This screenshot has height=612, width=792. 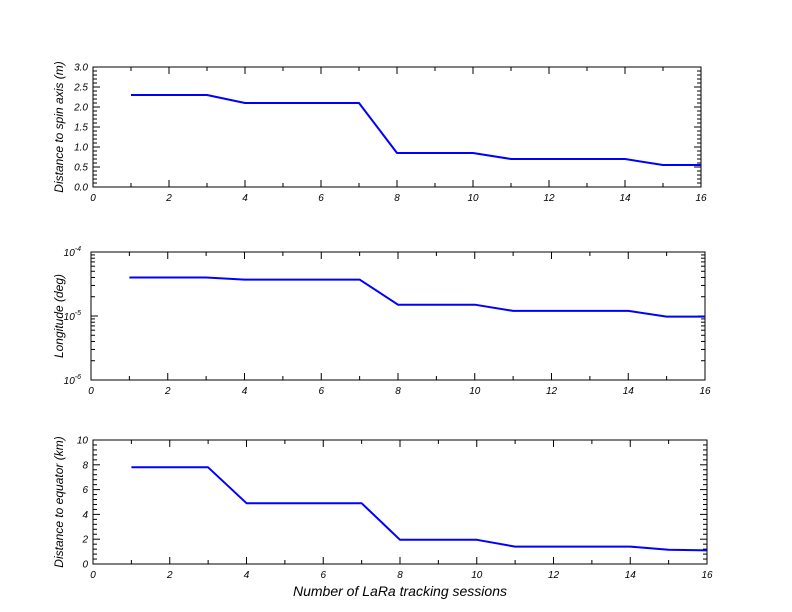 I want to click on y-tick-label: 4, so click(x=85, y=515).